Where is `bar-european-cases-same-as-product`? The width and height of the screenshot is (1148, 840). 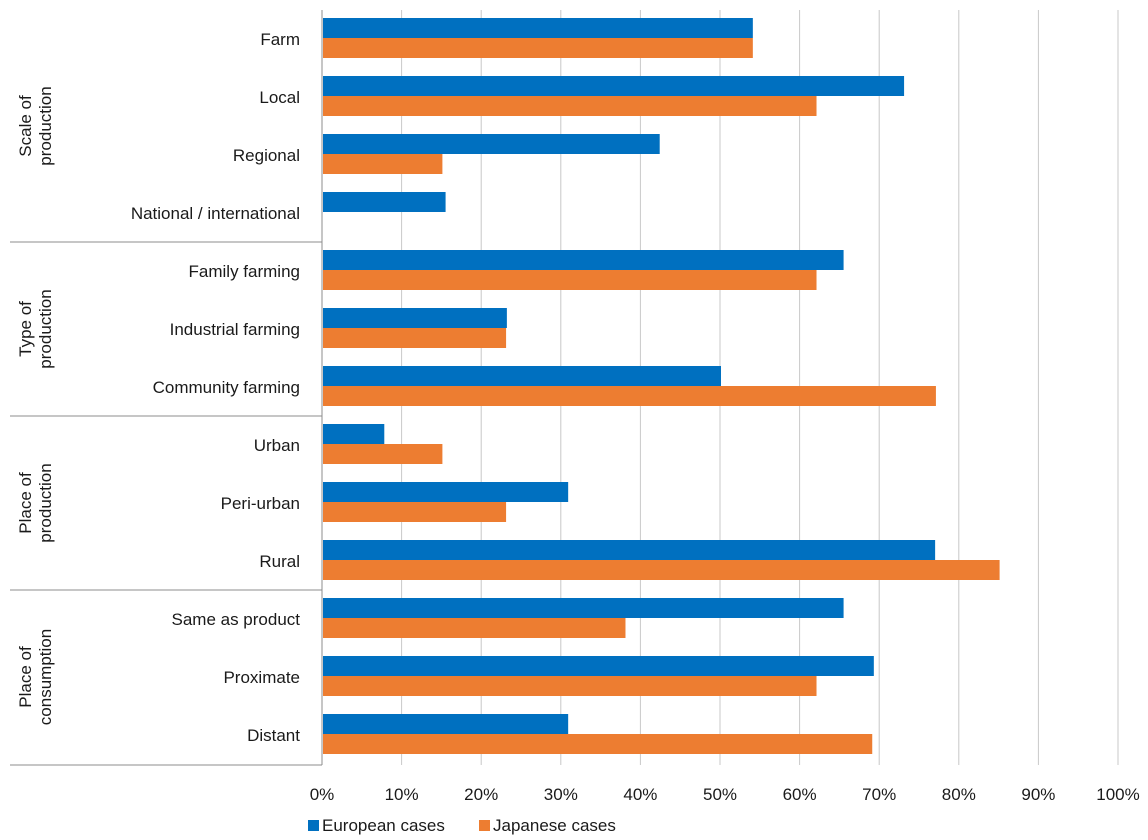
bar-european-cases-same-as-product is located at coordinates (583, 608).